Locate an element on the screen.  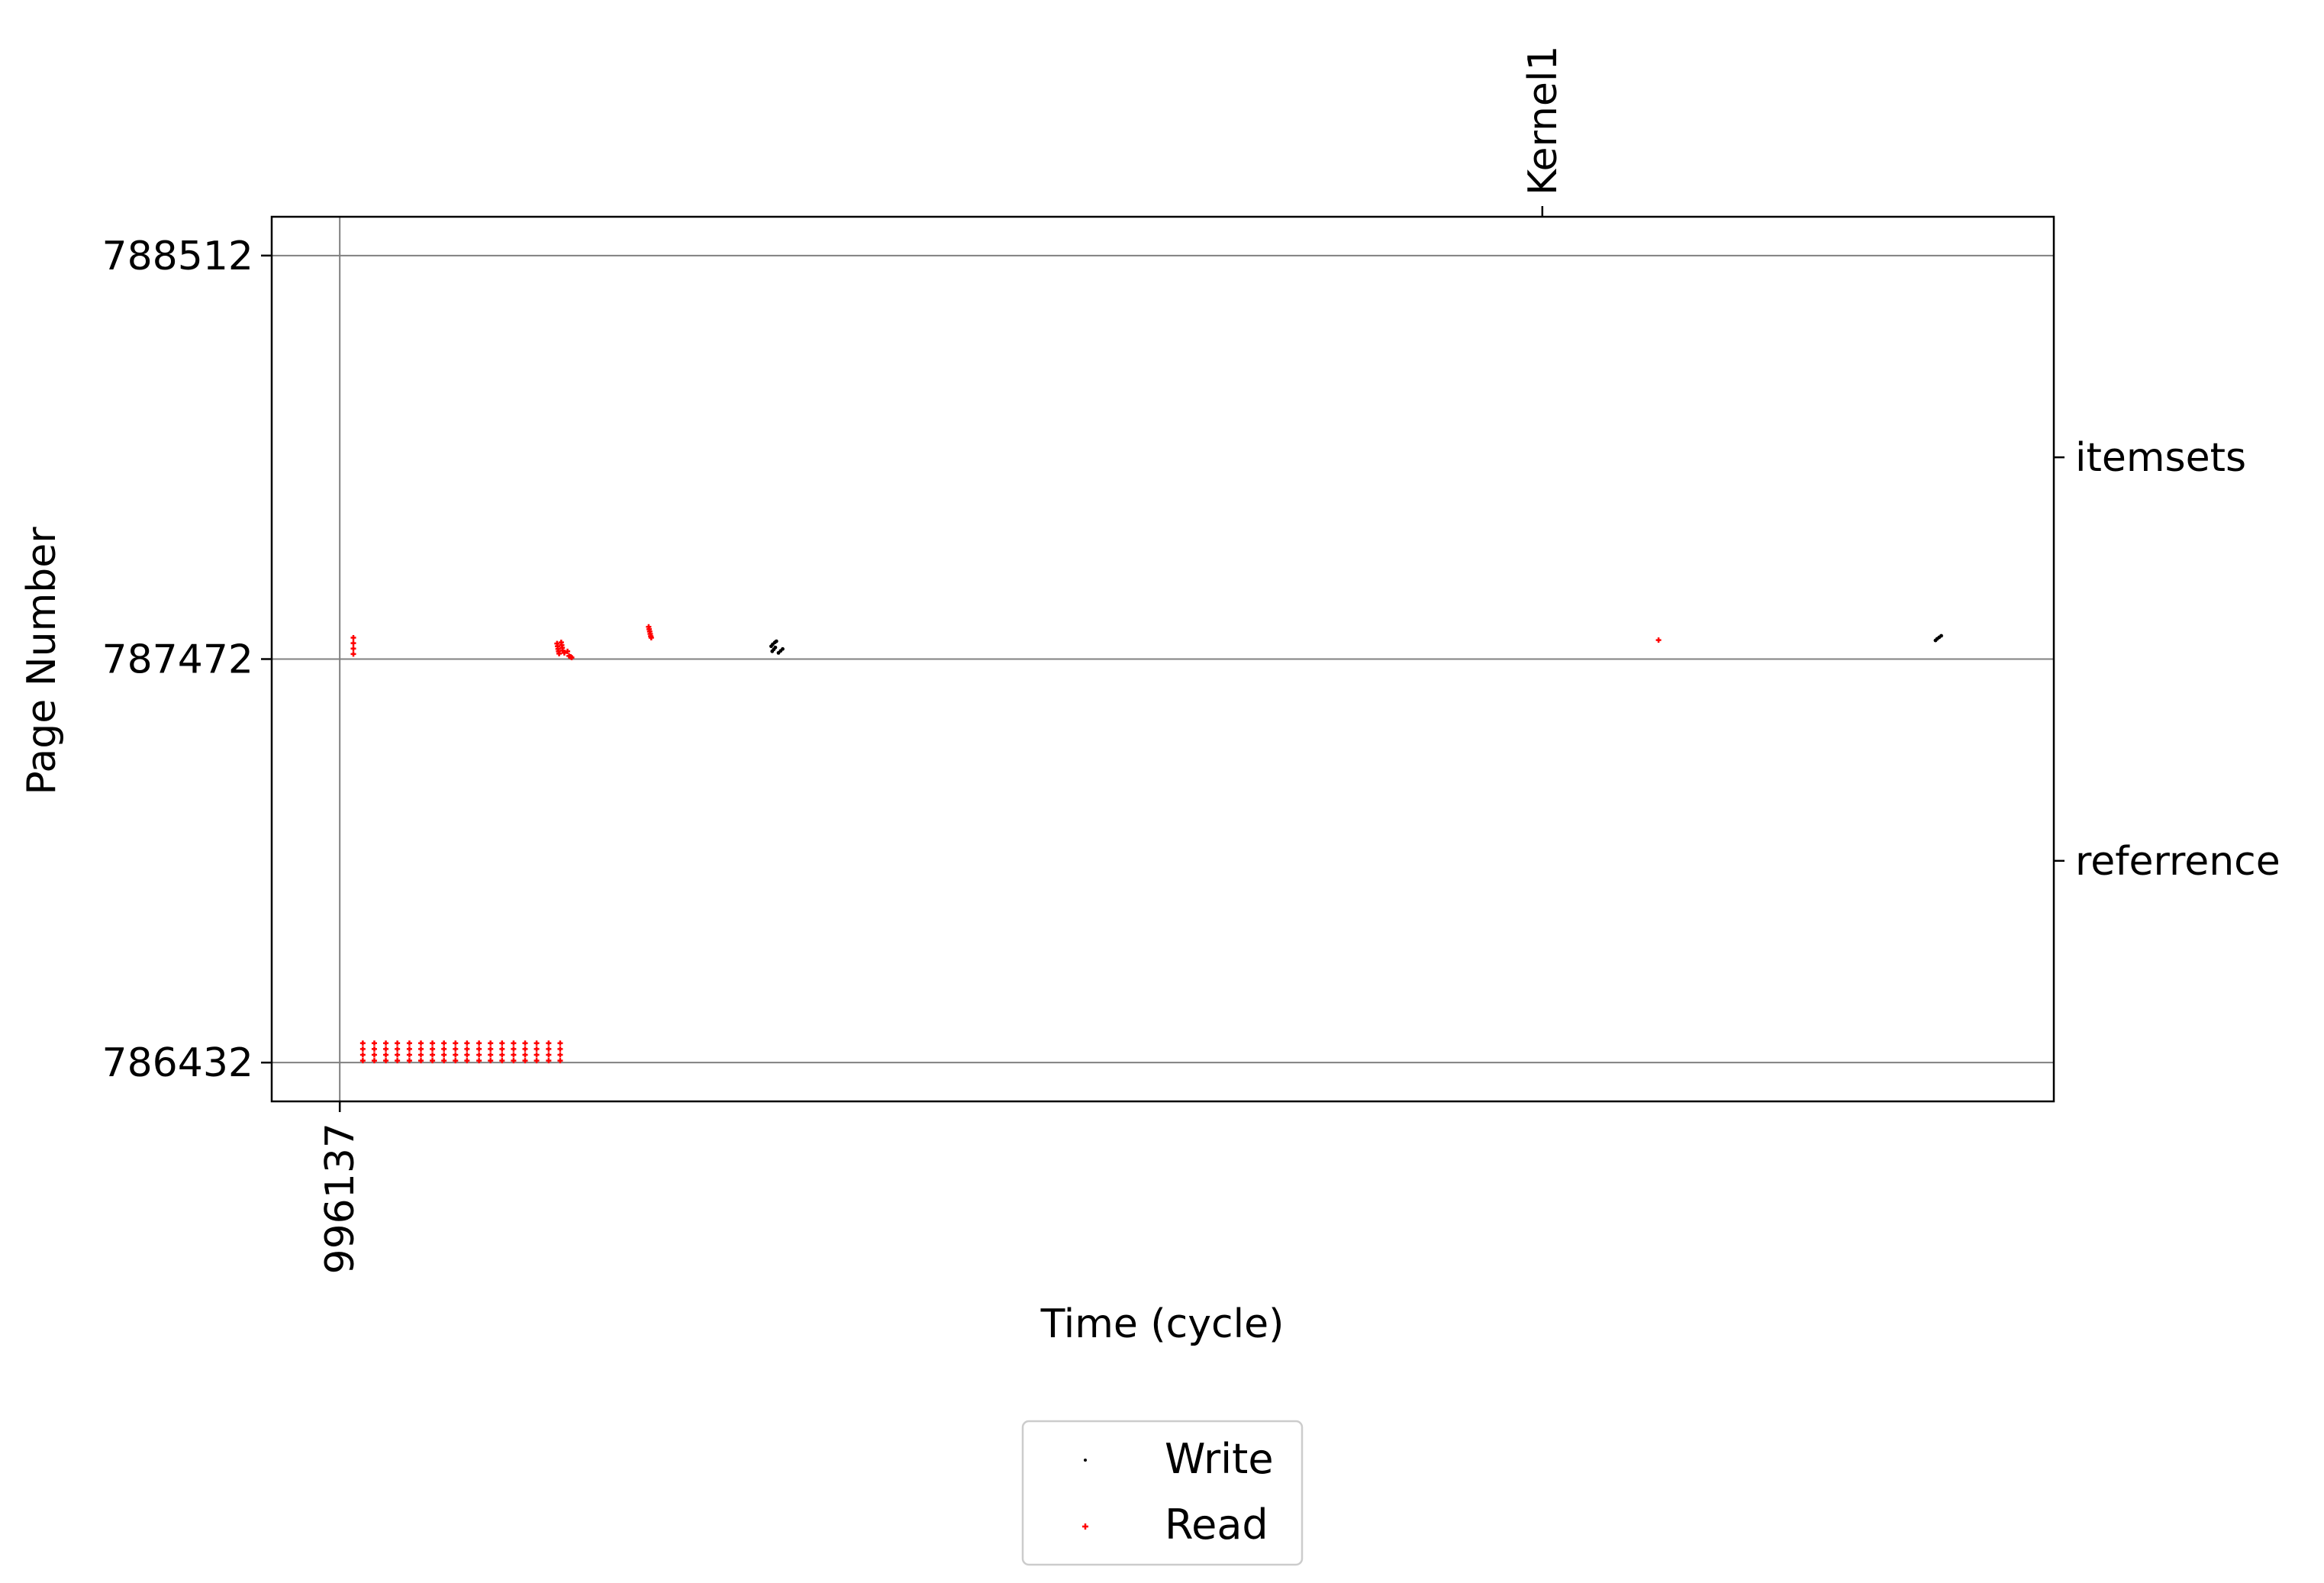
legend-write-label: Write is located at coordinates (1220, 1459).